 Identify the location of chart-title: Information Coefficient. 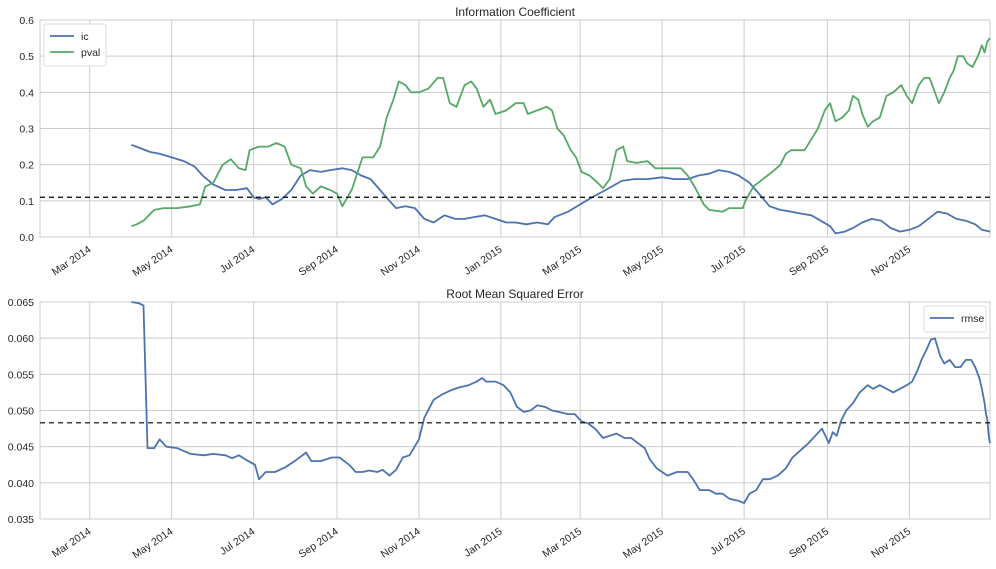
(515, 12).